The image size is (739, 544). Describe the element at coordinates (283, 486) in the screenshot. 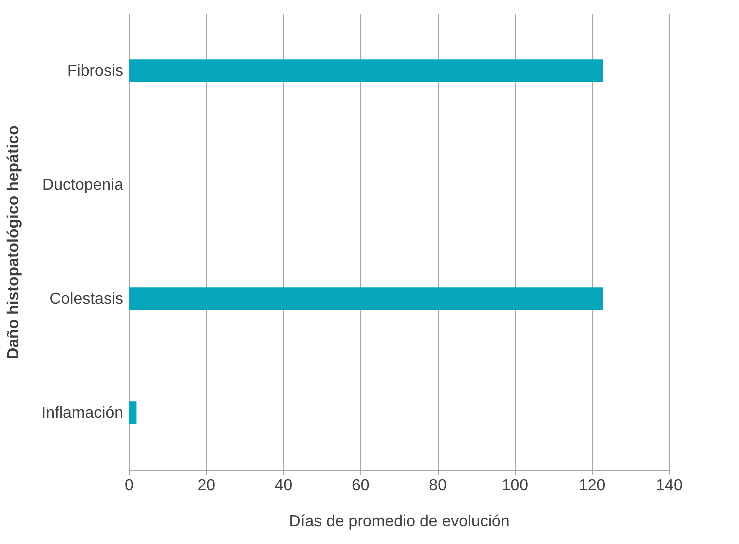

I see `x-tick-label: 40` at that location.